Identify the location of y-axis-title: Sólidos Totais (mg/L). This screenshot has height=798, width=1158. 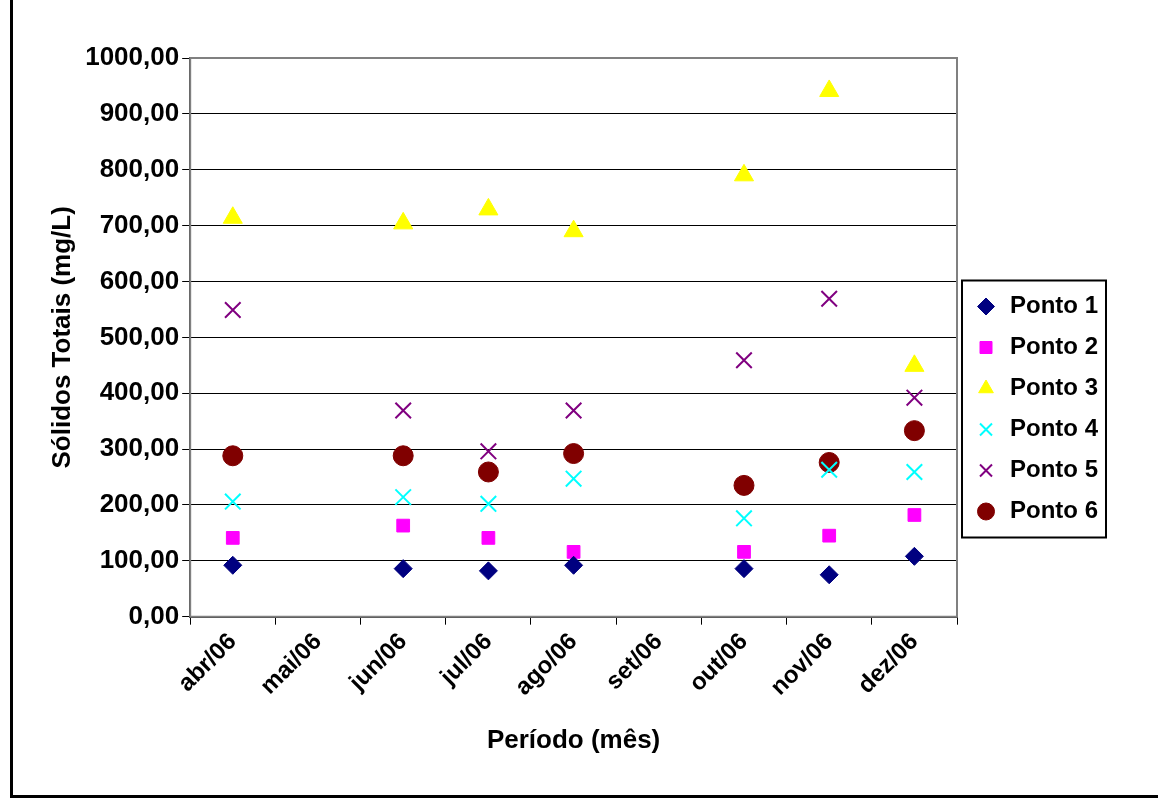
(60, 337).